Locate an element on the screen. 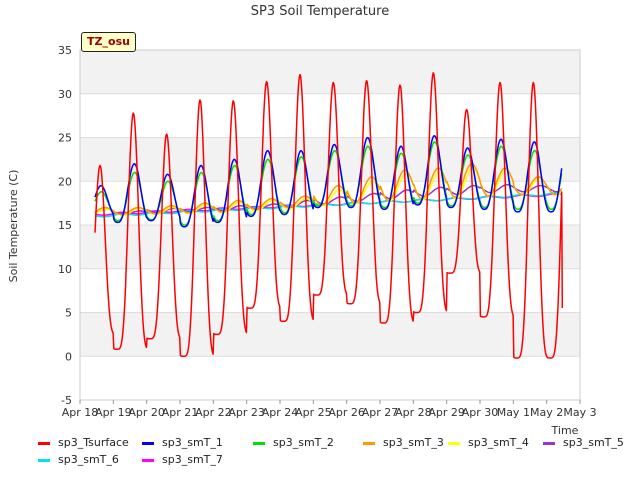  chart-title: SP3 Soil Temperature is located at coordinates (320, 11).